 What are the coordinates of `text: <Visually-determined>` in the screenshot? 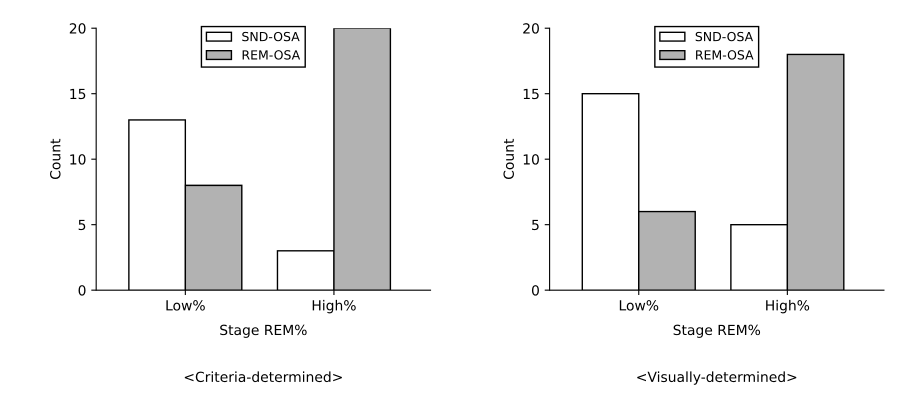 It's located at (716, 378).